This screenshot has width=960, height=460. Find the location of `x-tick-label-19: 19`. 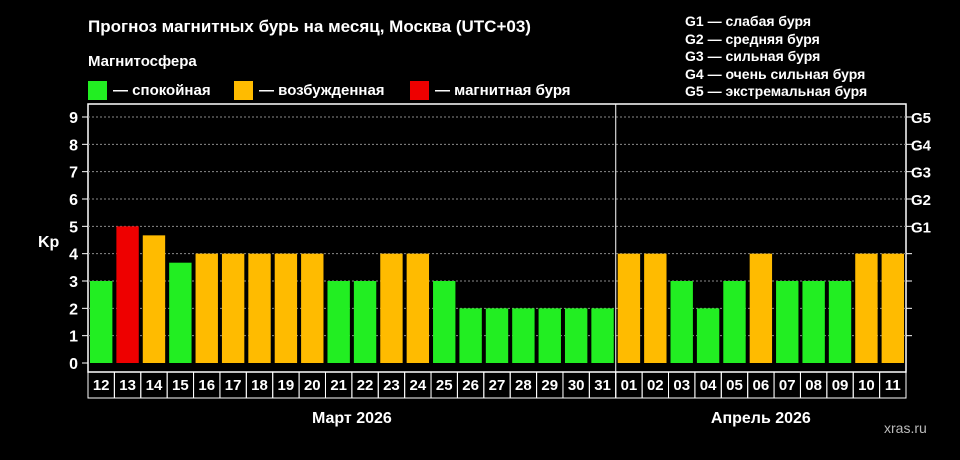

x-tick-label-19: 19 is located at coordinates (286, 385).